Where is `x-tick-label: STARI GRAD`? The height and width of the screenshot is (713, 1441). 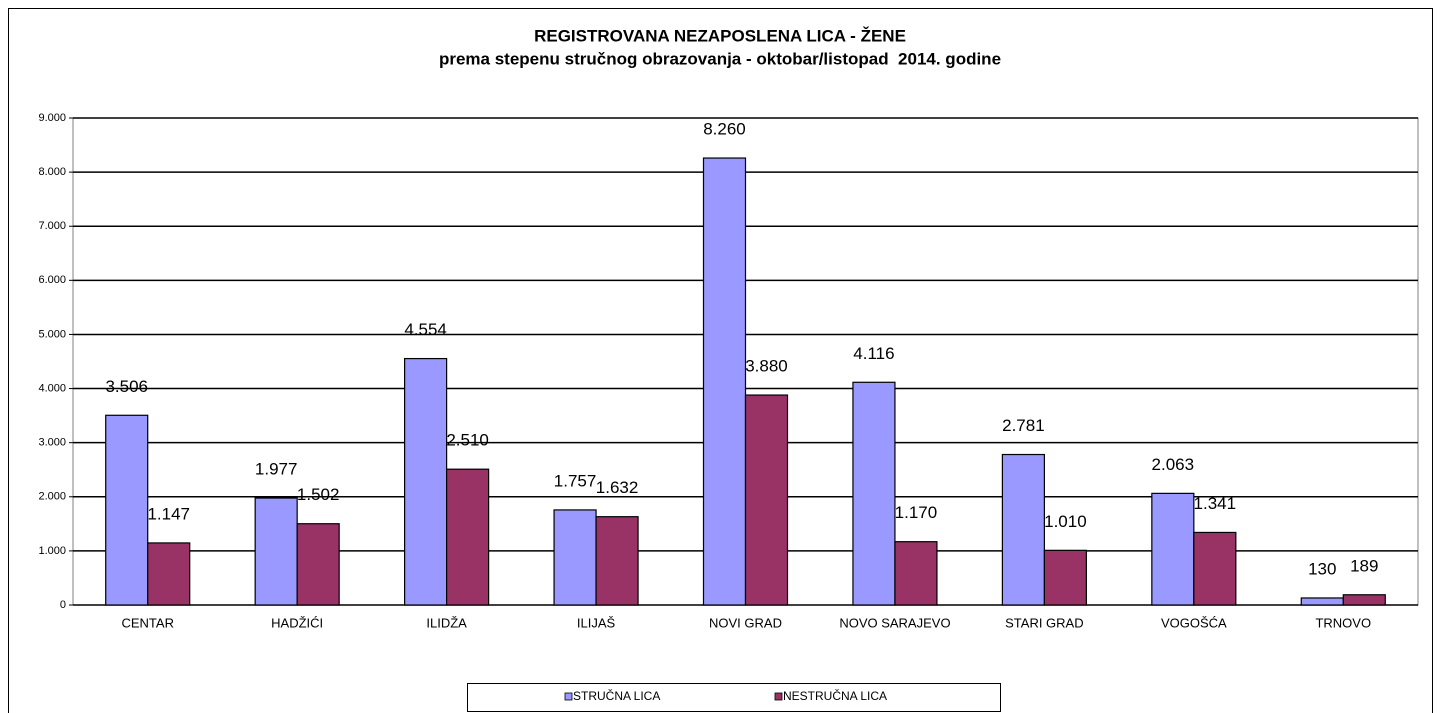 x-tick-label: STARI GRAD is located at coordinates (1044, 622).